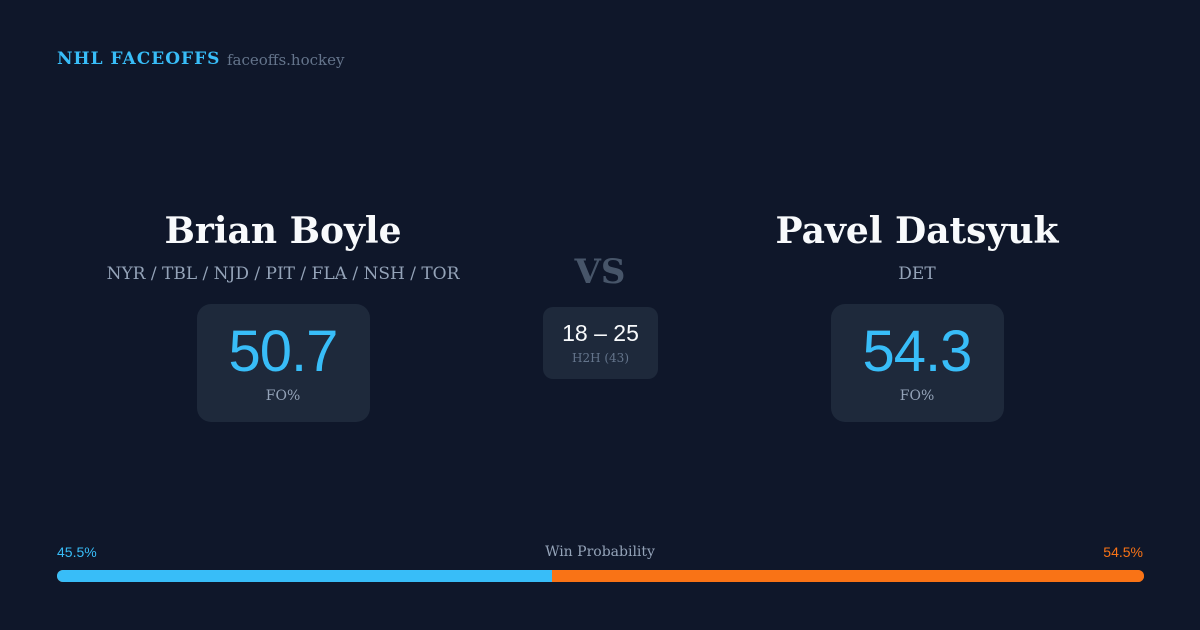 Image resolution: width=1200 pixels, height=630 pixels. I want to click on faceoff-percentage: 50.7, so click(283, 351).